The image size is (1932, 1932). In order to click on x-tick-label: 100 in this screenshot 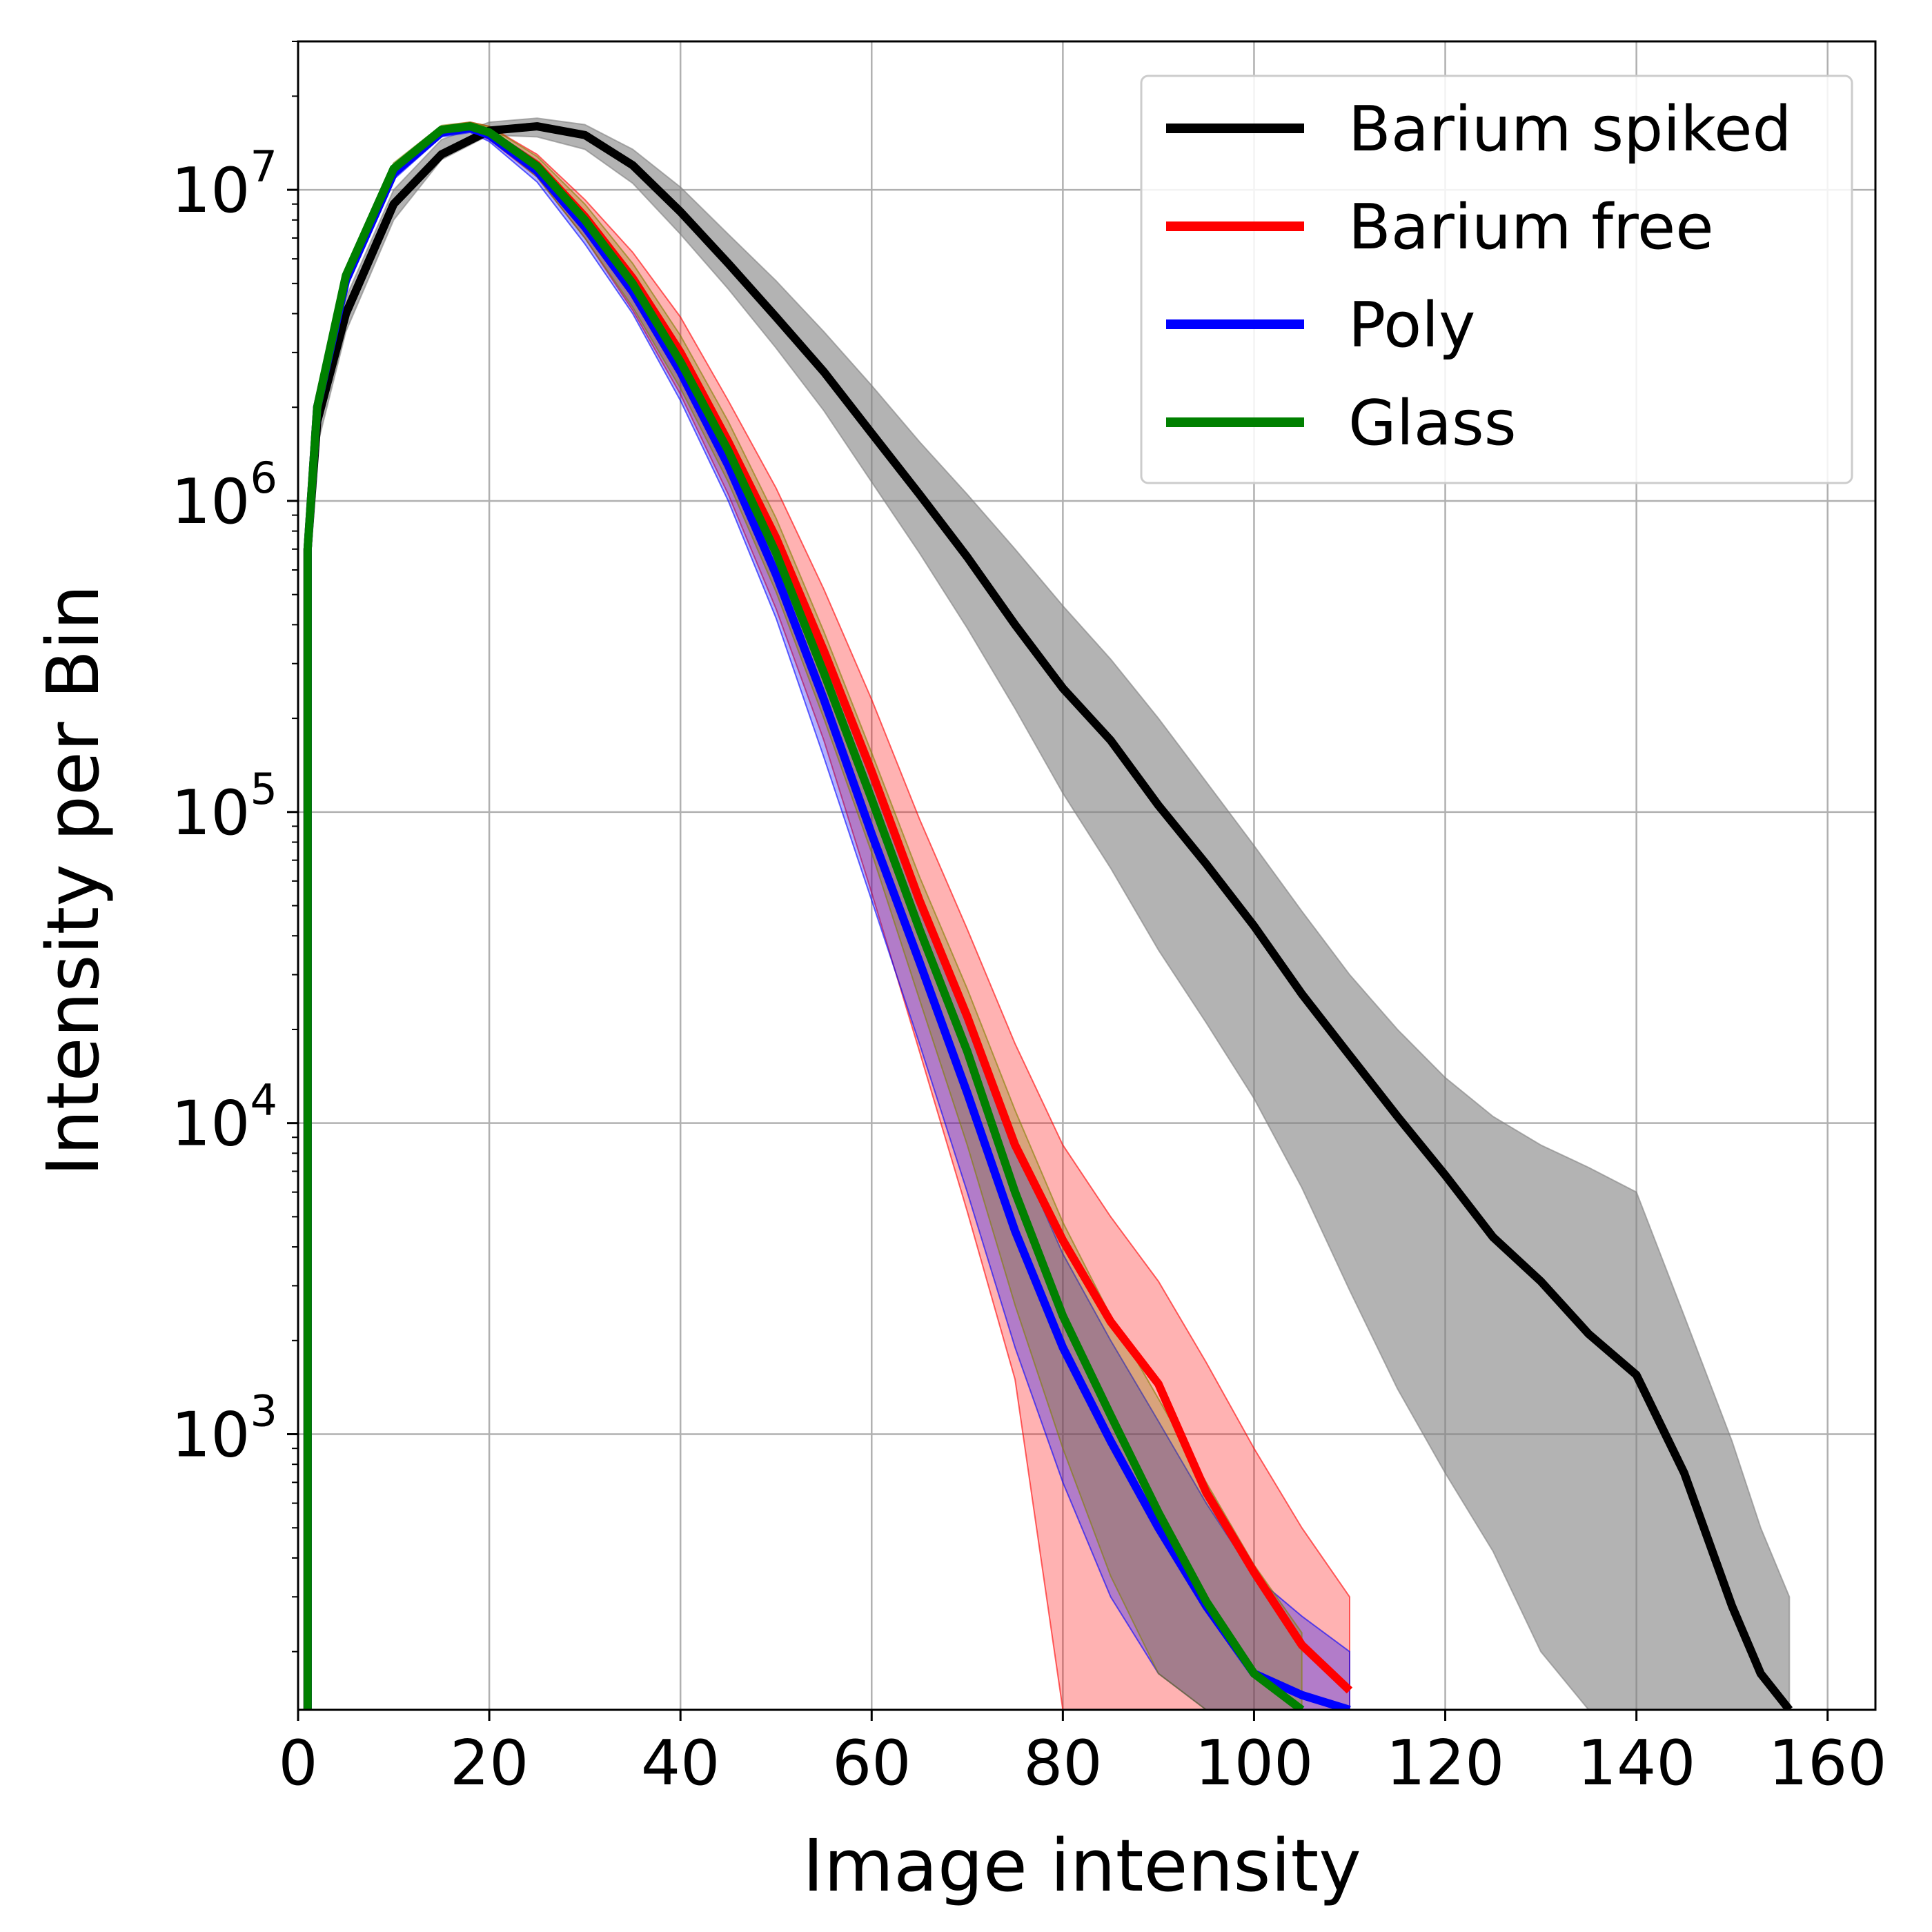, I will do `click(1254, 1763)`.